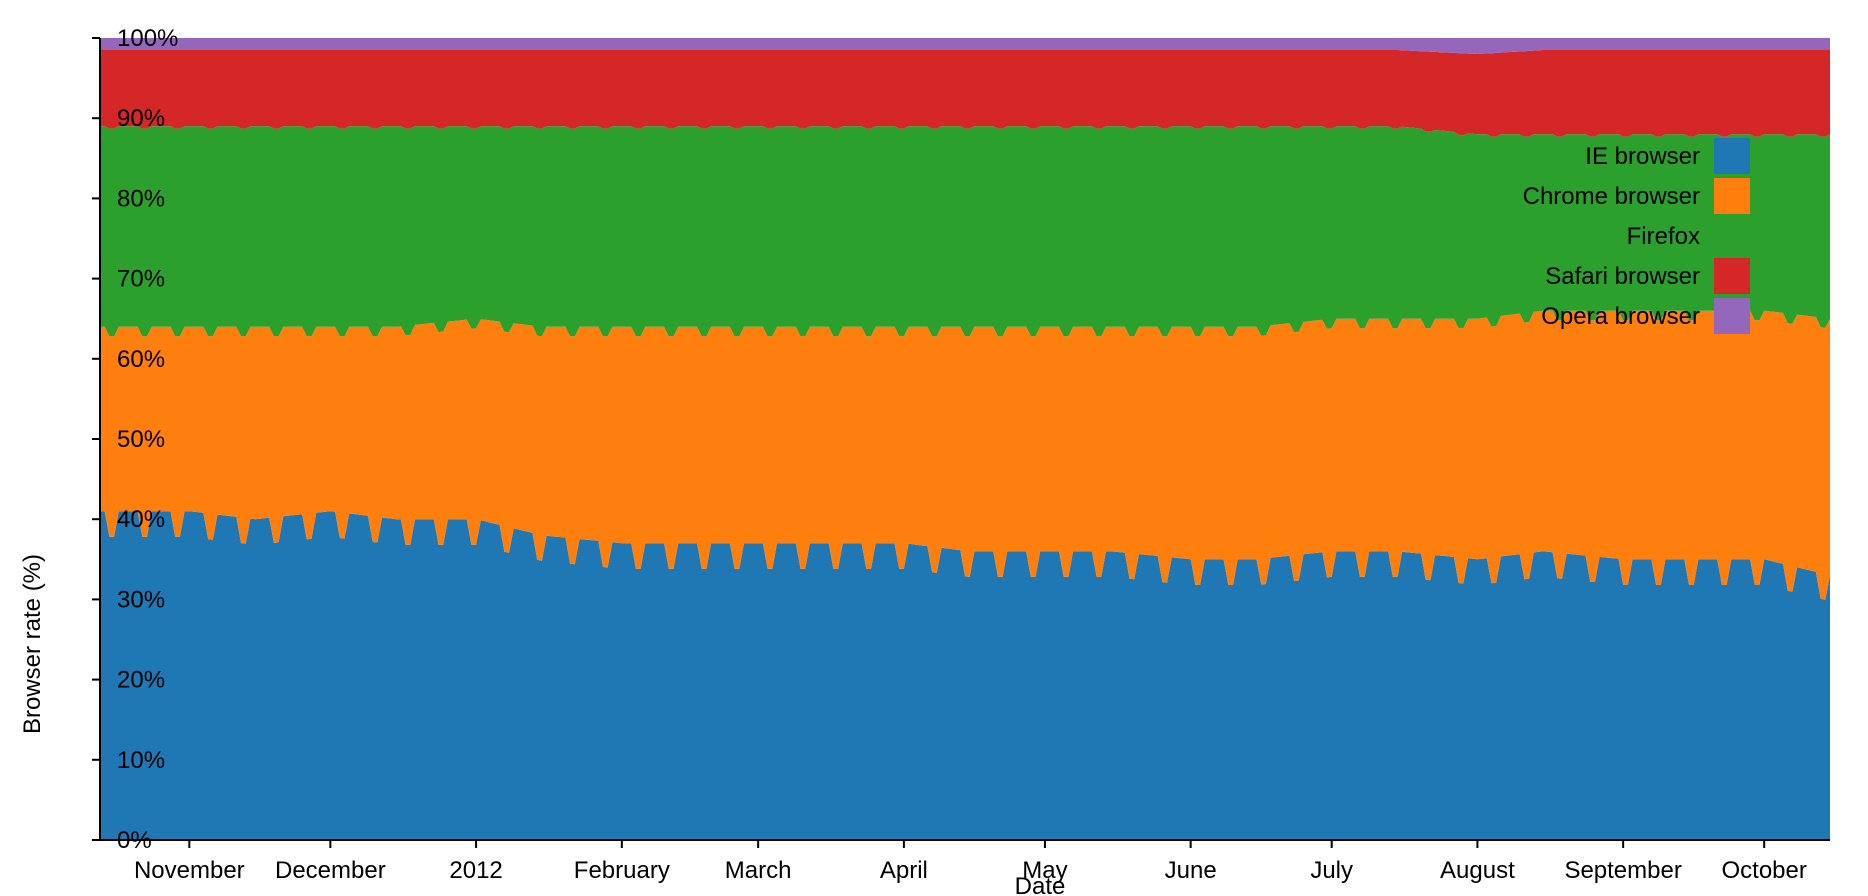  Describe the element at coordinates (330, 870) in the screenshot. I see `x-tick-label: December` at that location.